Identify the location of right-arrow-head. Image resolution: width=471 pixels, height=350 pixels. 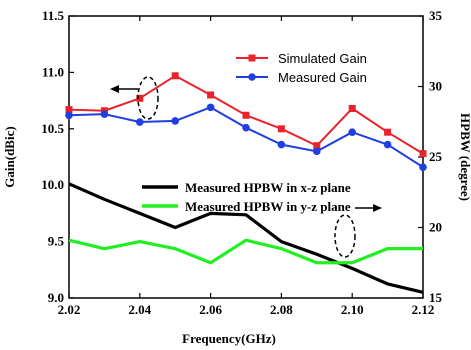
(377, 208).